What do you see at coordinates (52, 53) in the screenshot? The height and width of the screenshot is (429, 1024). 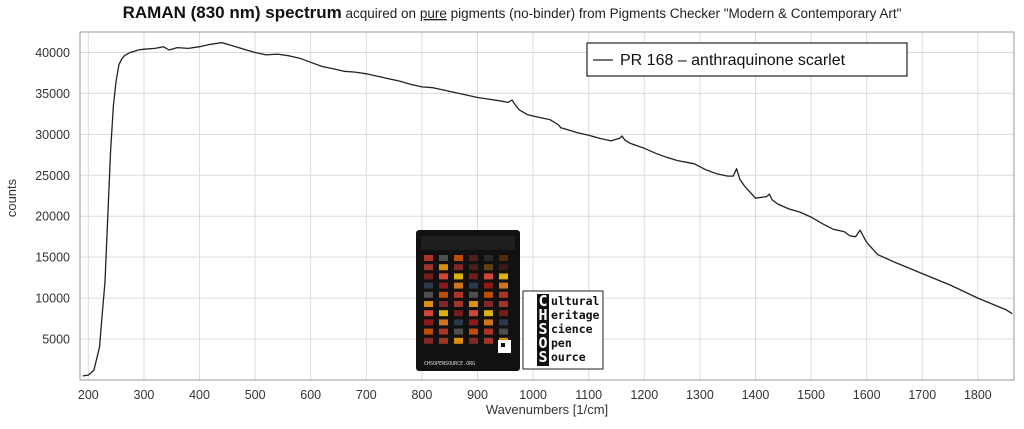 I see `y-tick-label: 40000` at bounding box center [52, 53].